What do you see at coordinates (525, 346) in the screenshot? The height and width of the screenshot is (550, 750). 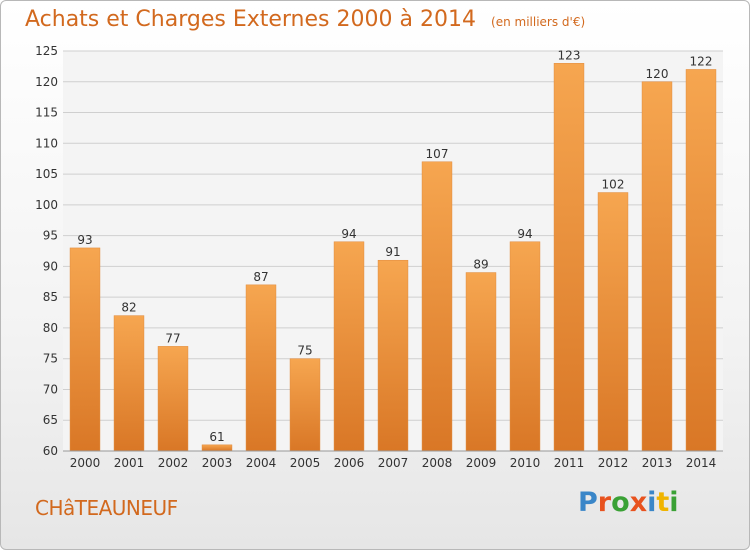 I see `bar-2010` at bounding box center [525, 346].